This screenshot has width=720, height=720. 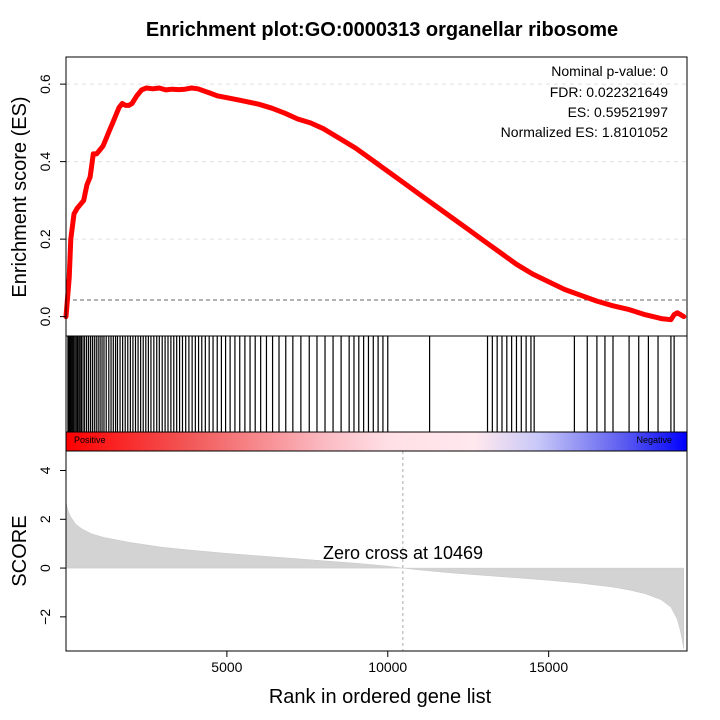 I want to click on hits-panel: Positive Negative, so click(x=376, y=393).